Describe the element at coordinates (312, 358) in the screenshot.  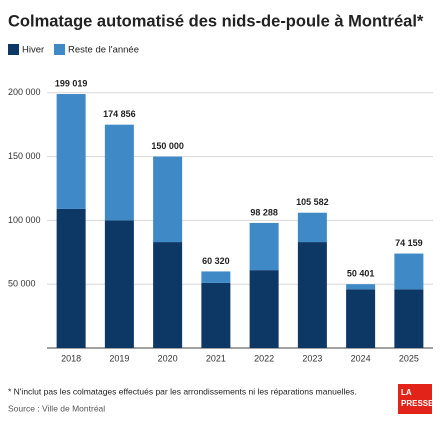
I see `x-tick-label: 2023` at that location.